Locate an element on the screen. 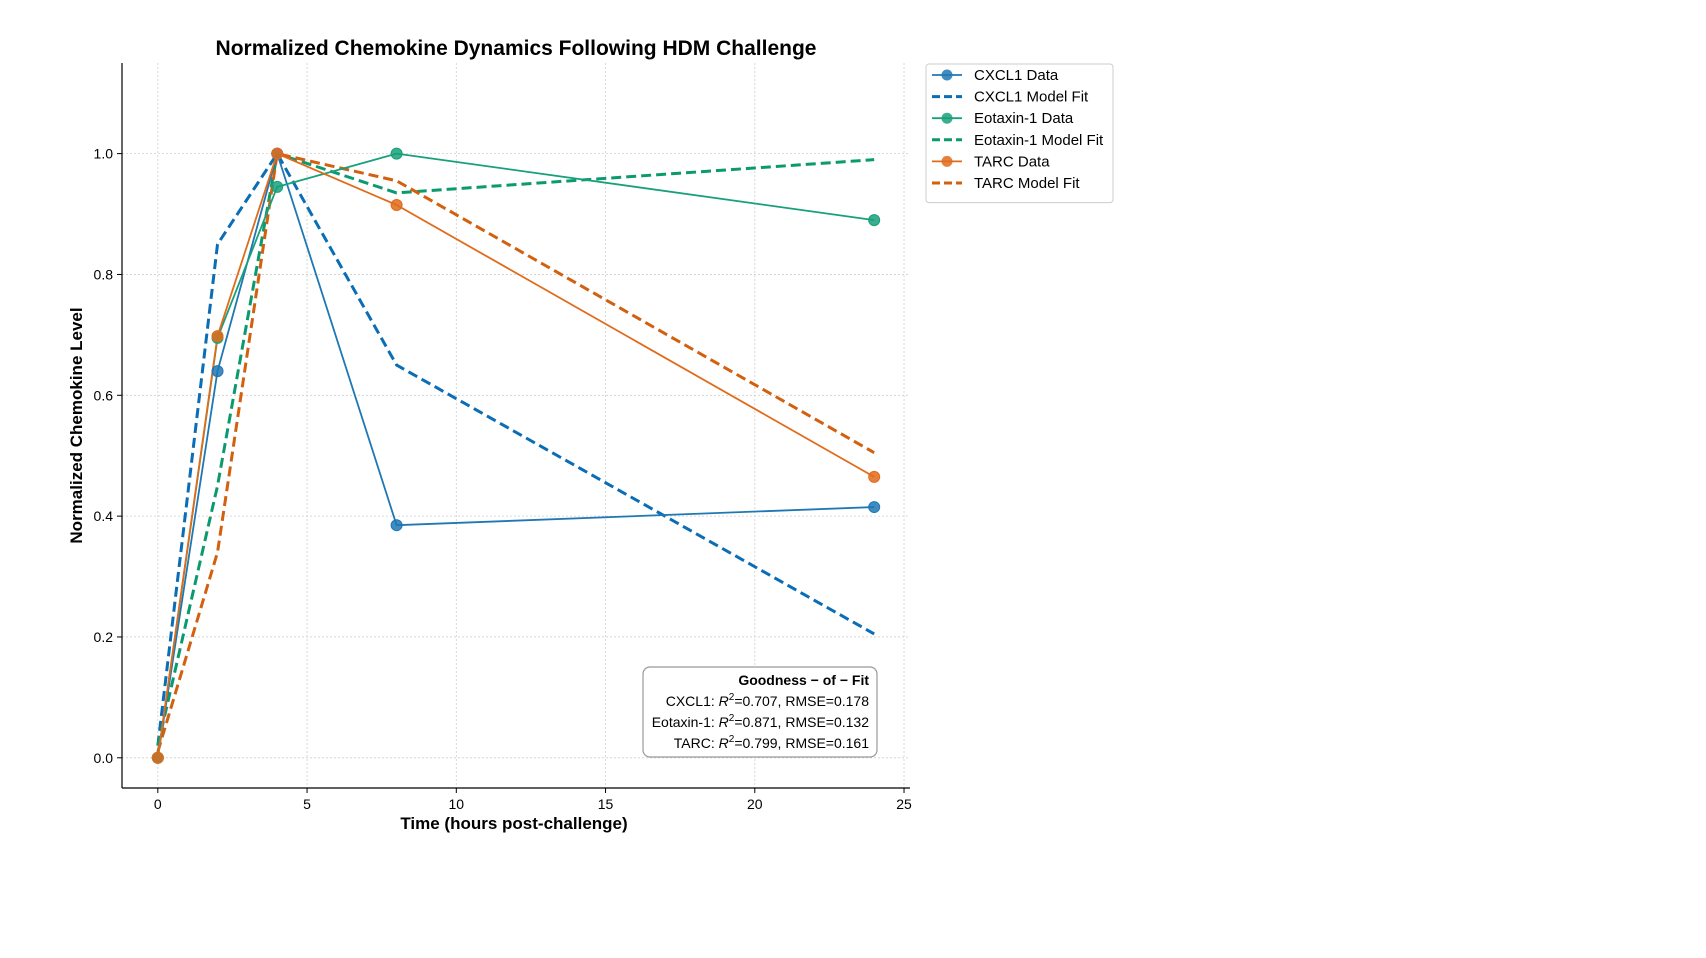  y-tick-label: 0.8 is located at coordinates (104, 274).